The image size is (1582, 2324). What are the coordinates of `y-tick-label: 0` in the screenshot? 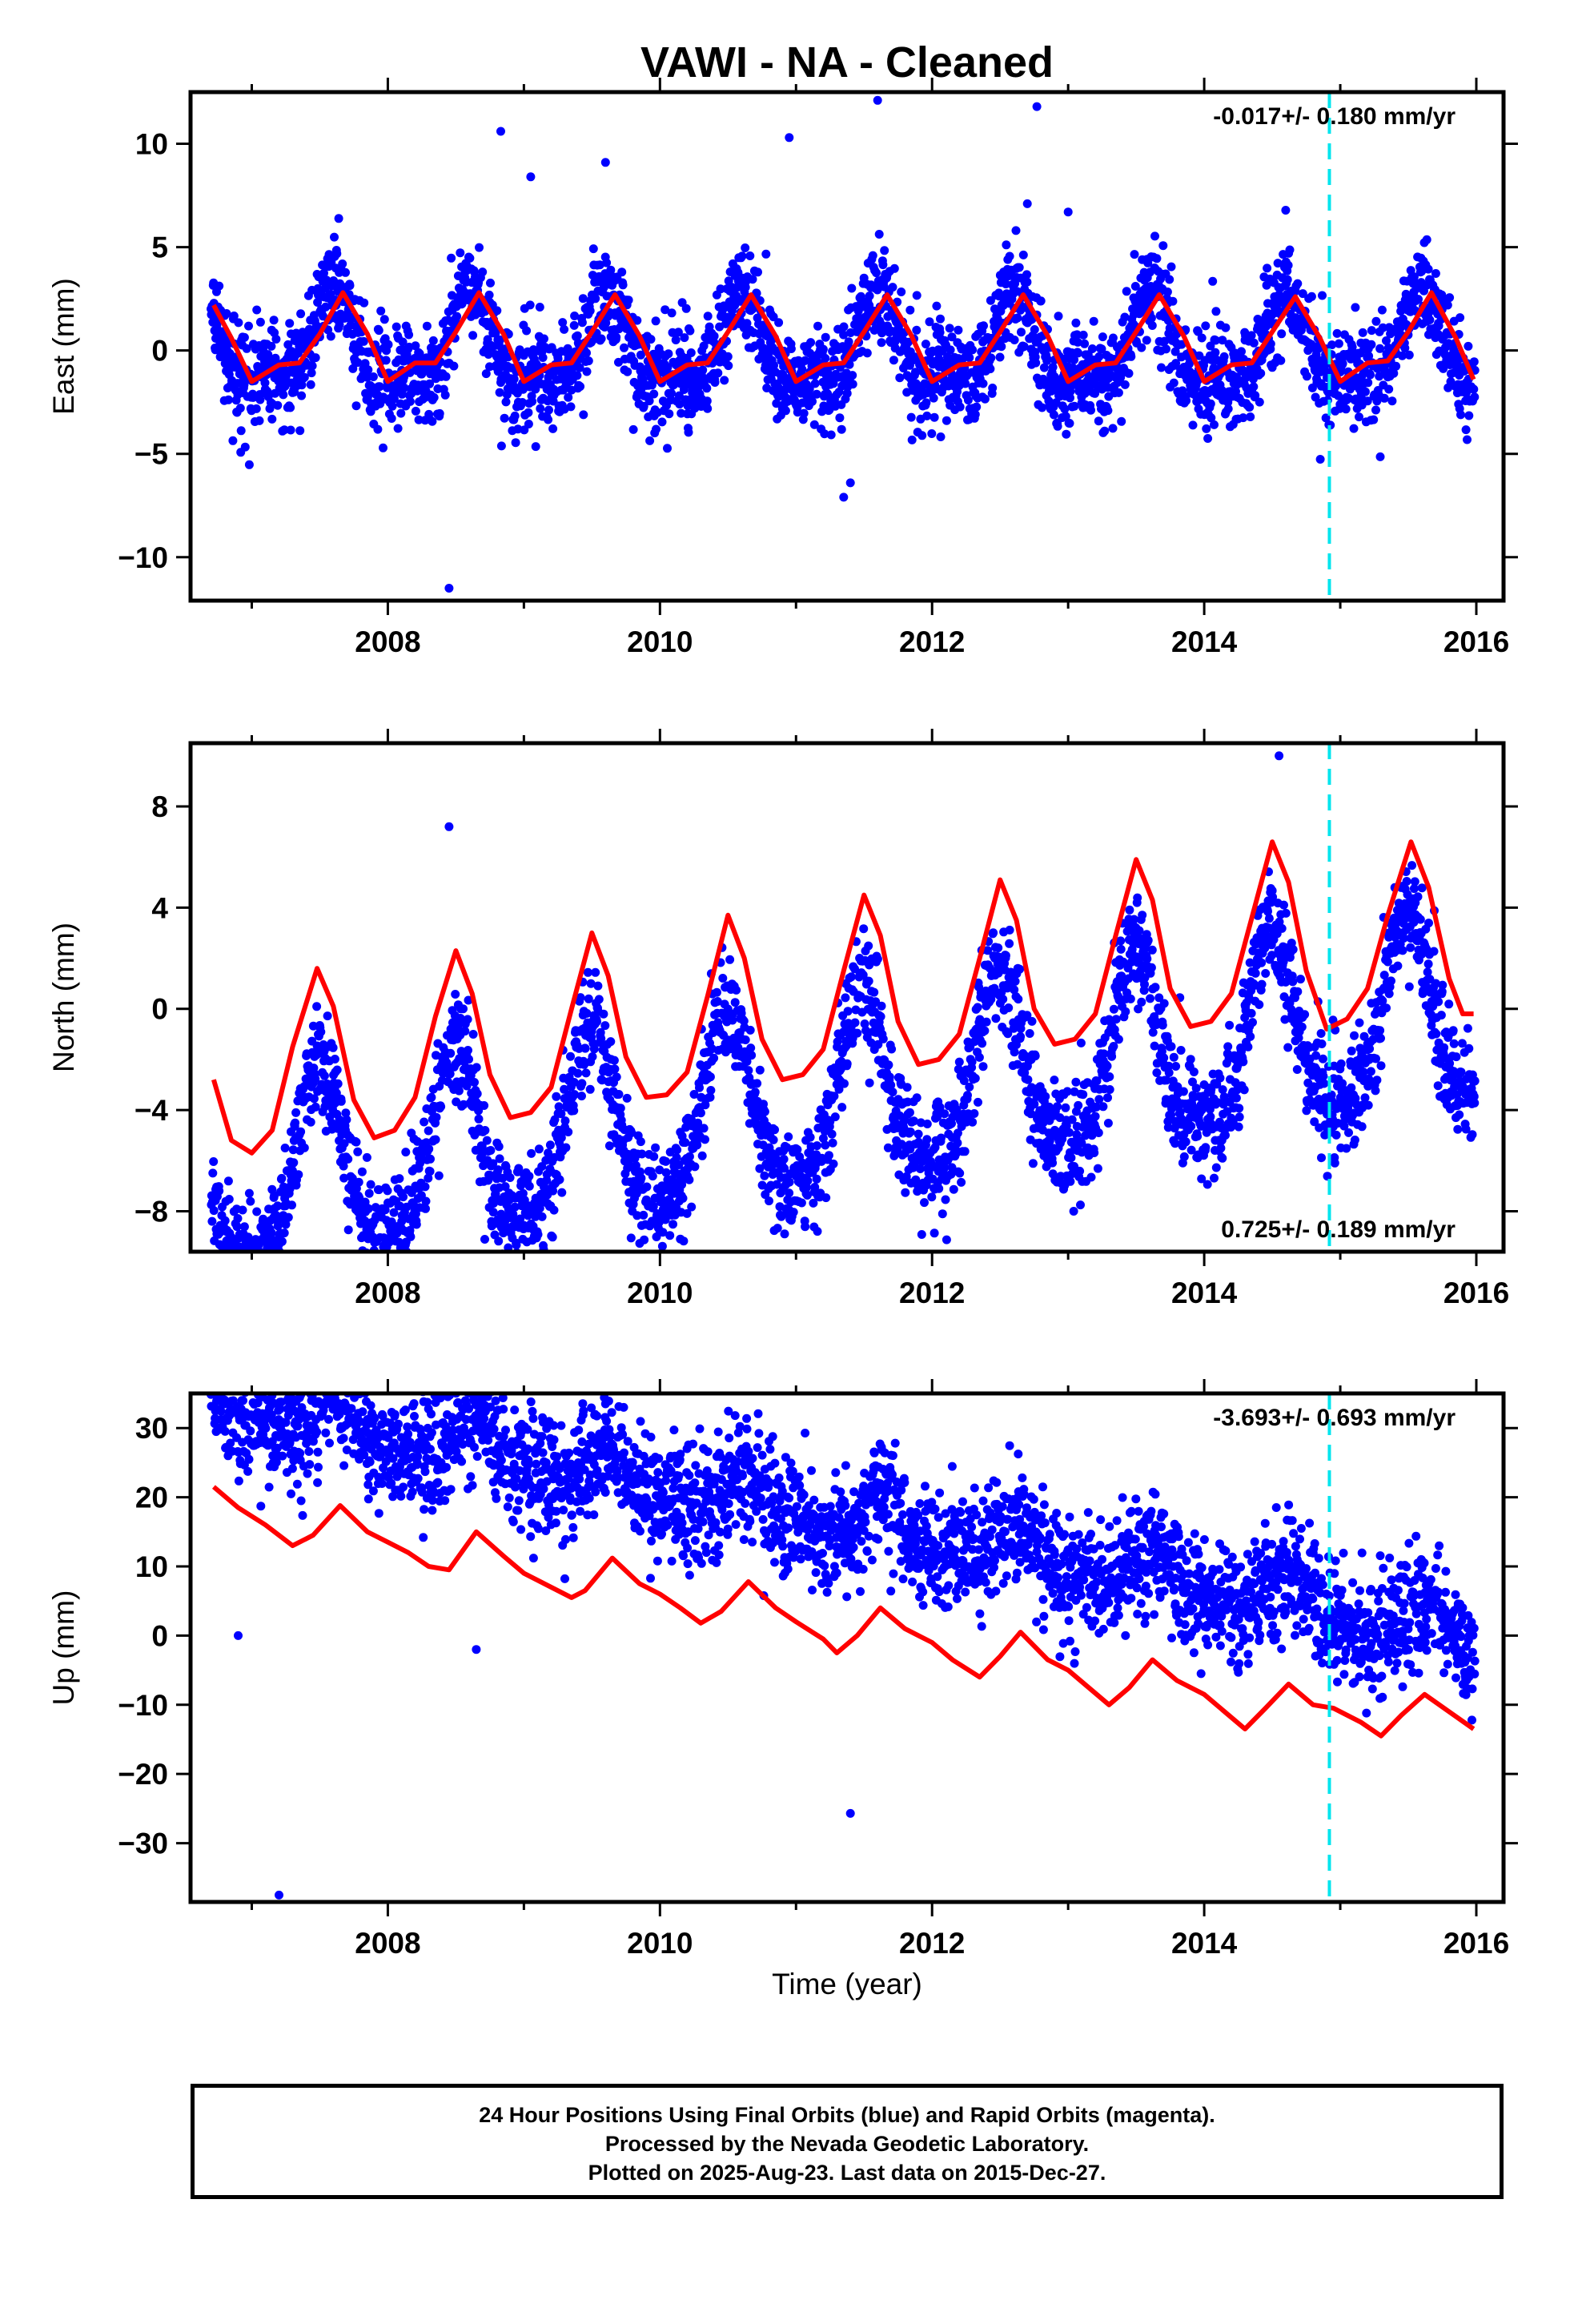 It's located at (159, 351).